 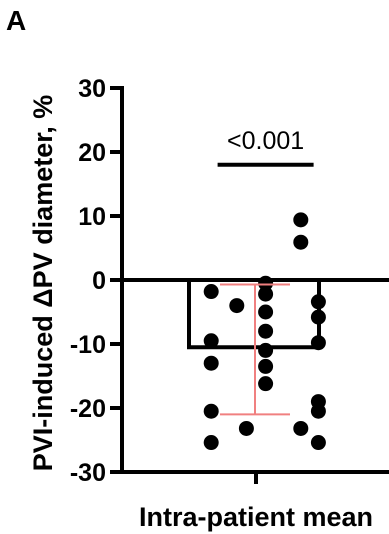 I want to click on y-axis-title: PVI-induced ΔPV diameter, %, so click(x=43, y=283).